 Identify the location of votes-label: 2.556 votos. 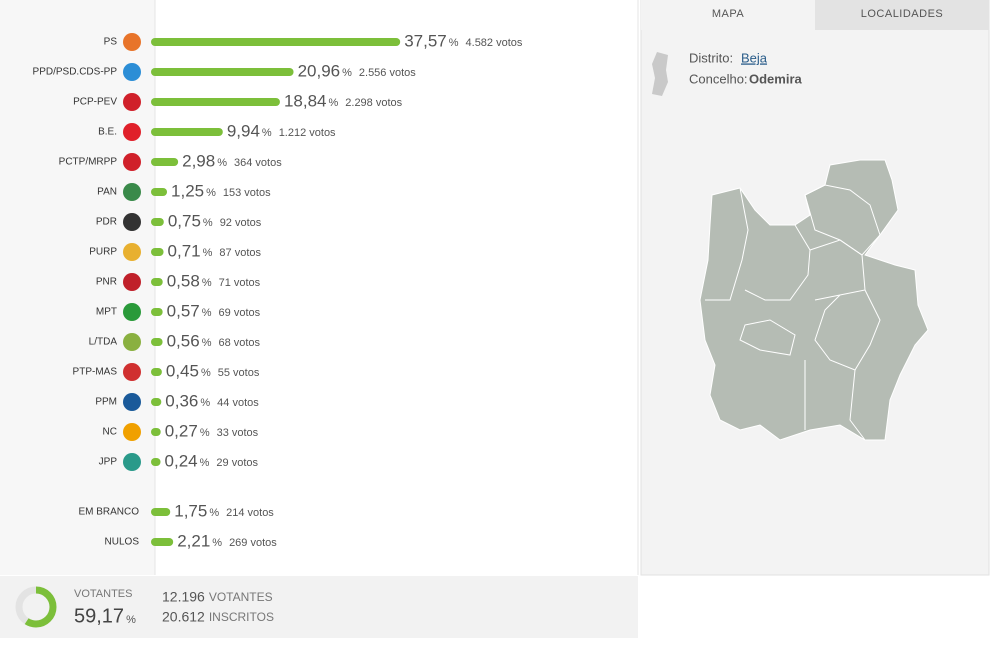
(387, 73).